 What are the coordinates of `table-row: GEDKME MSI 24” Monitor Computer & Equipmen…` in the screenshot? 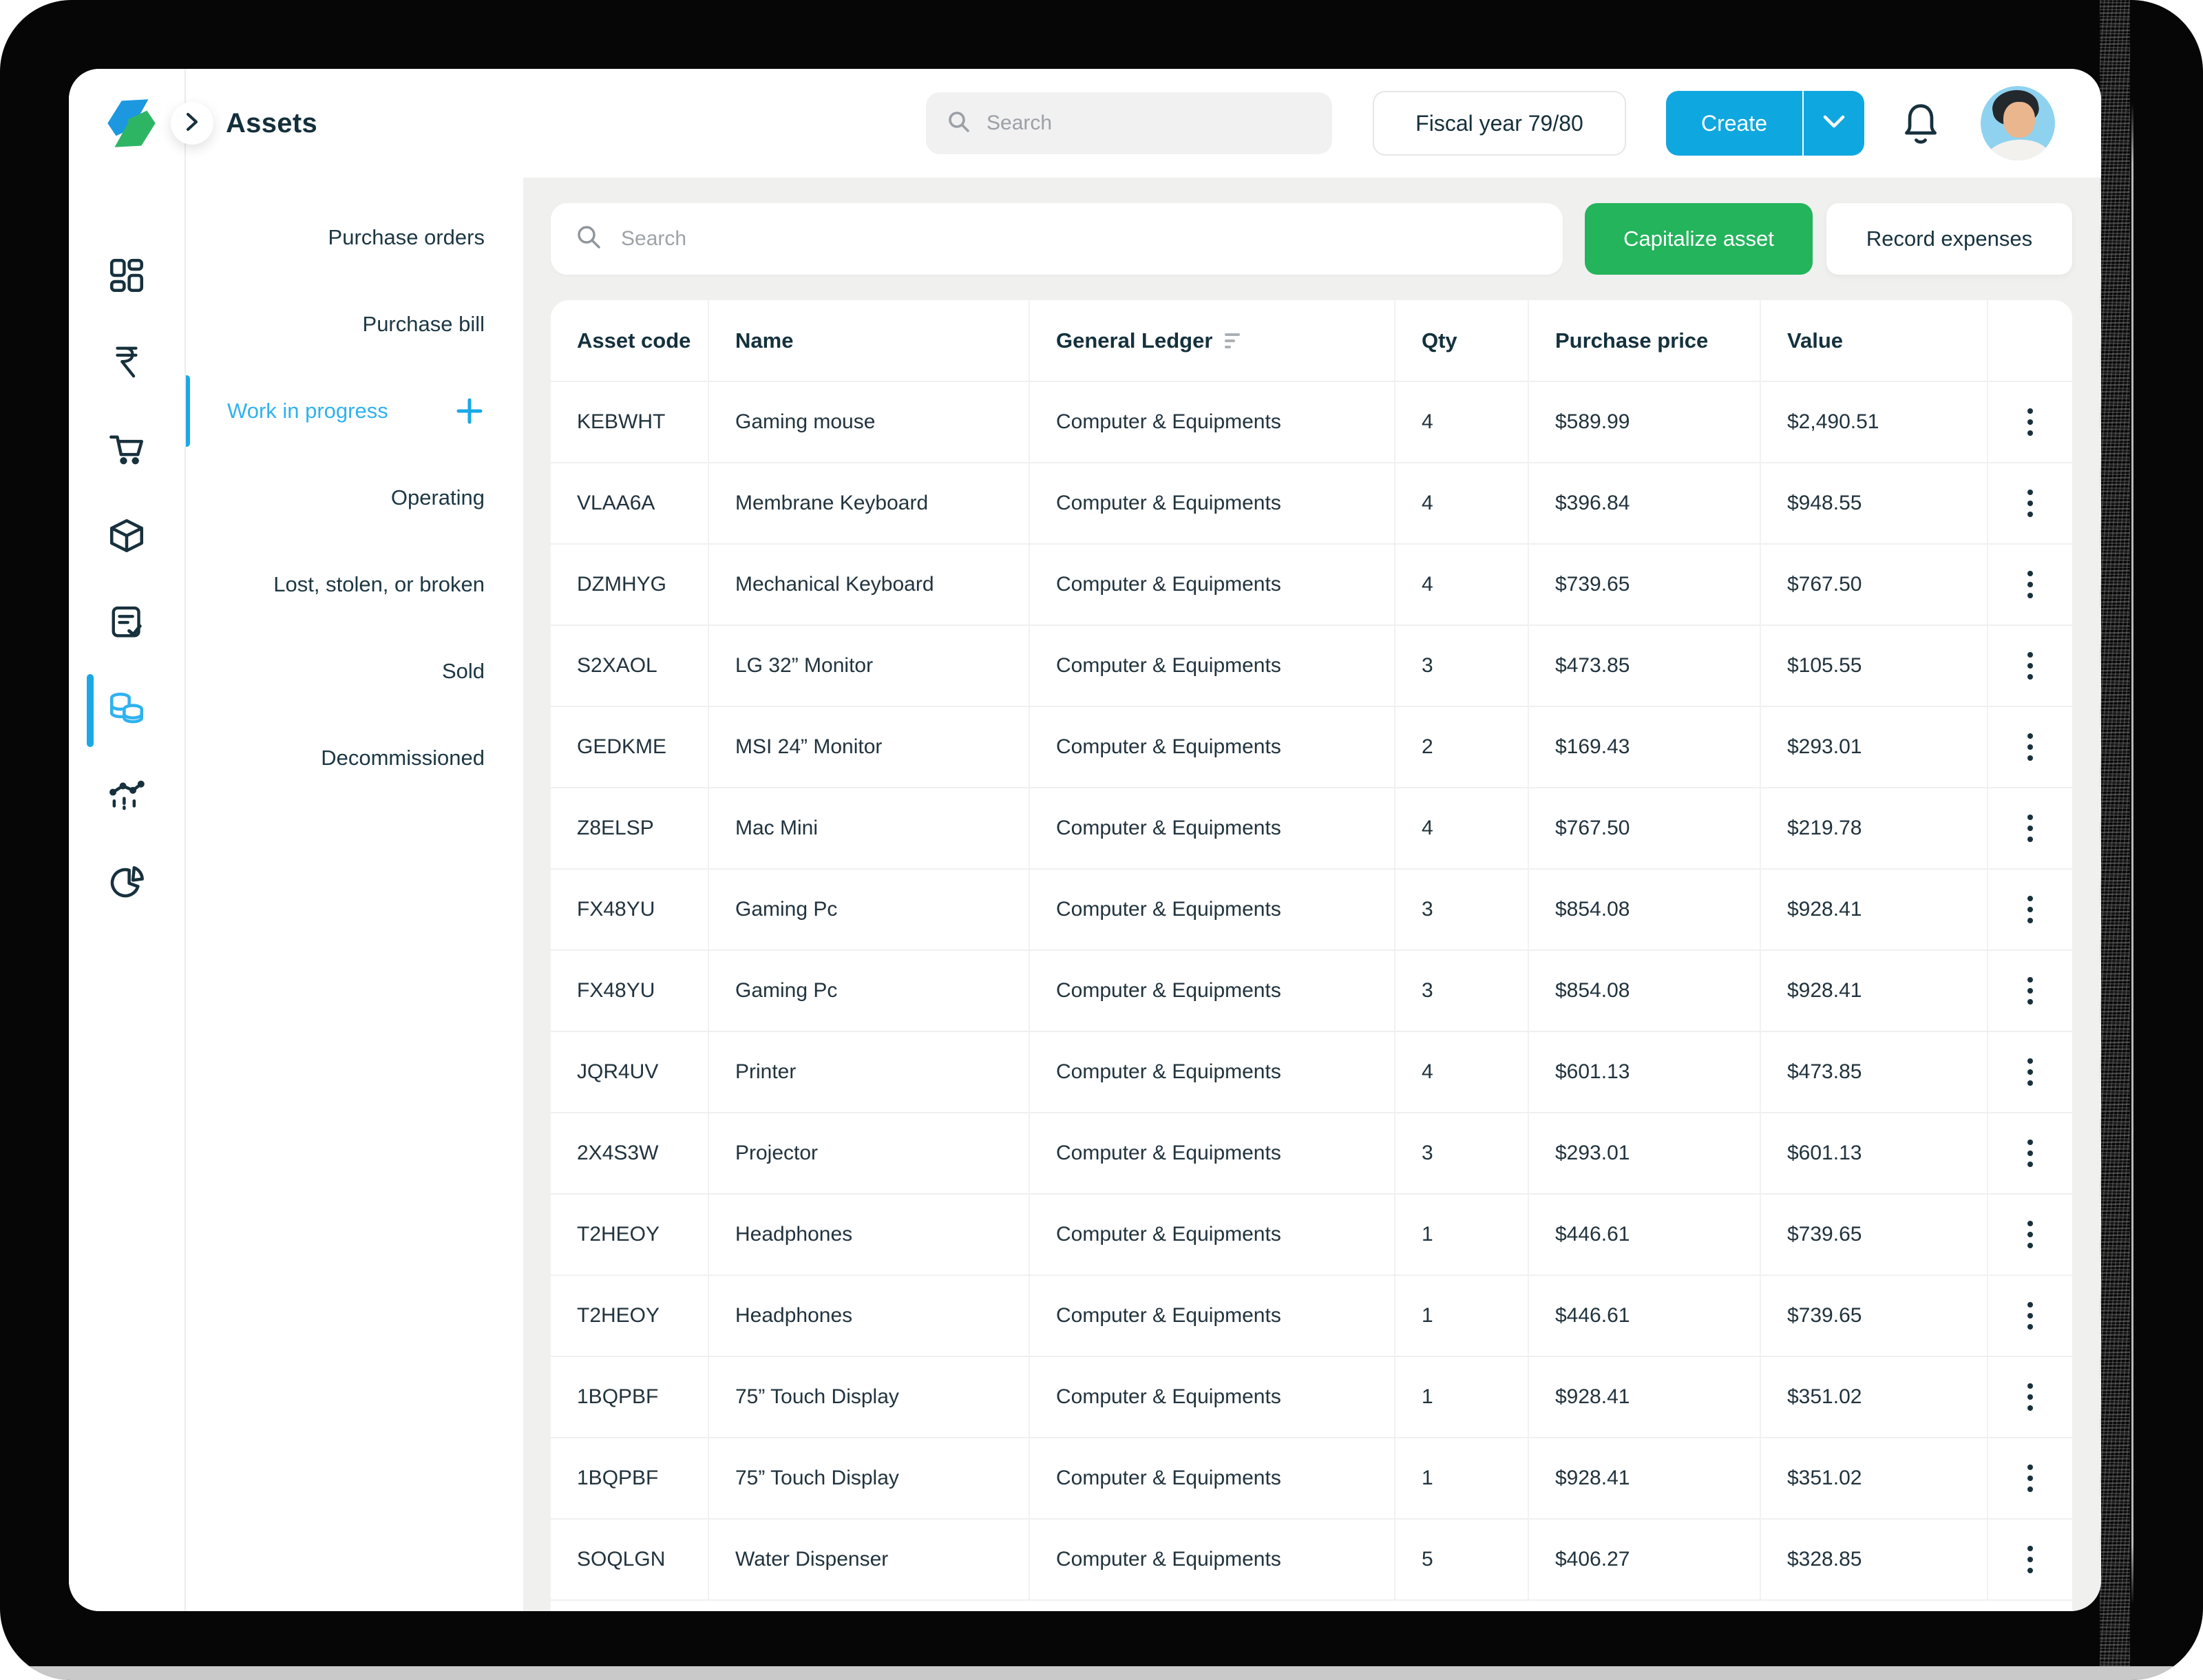 It's located at (1311, 746).